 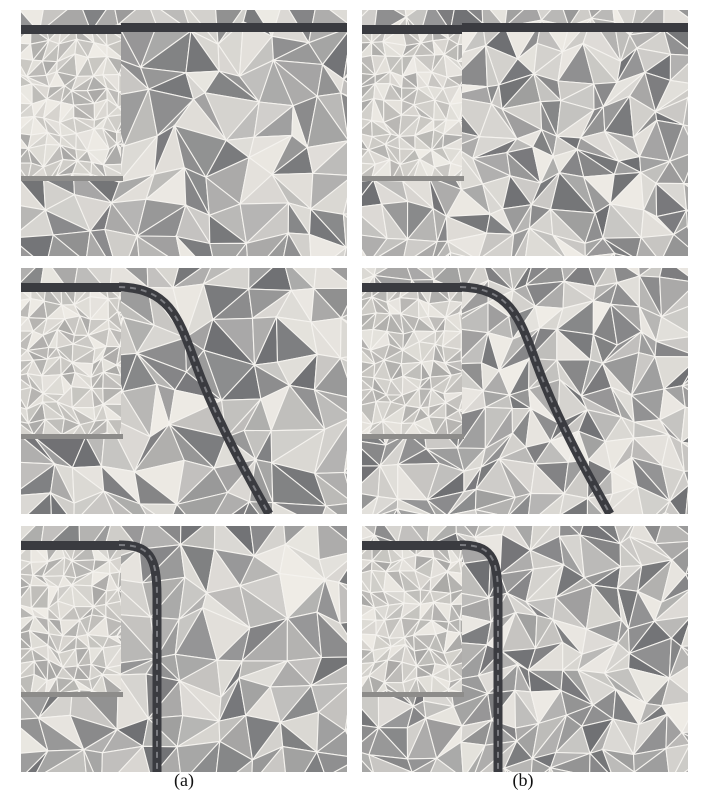 I want to click on mesh-render-a2, so click(x=184, y=391).